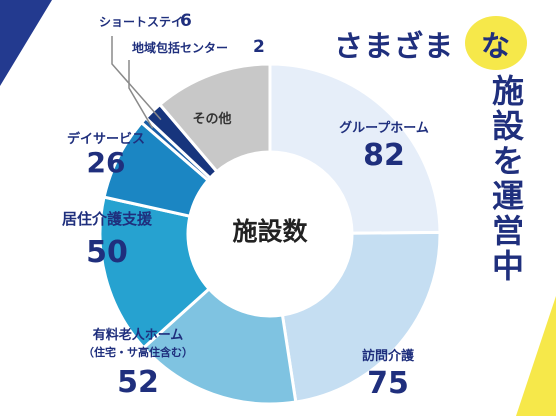  What do you see at coordinates (384, 128) in the screenshot?
I see `label-group-home: グループホーム` at bounding box center [384, 128].